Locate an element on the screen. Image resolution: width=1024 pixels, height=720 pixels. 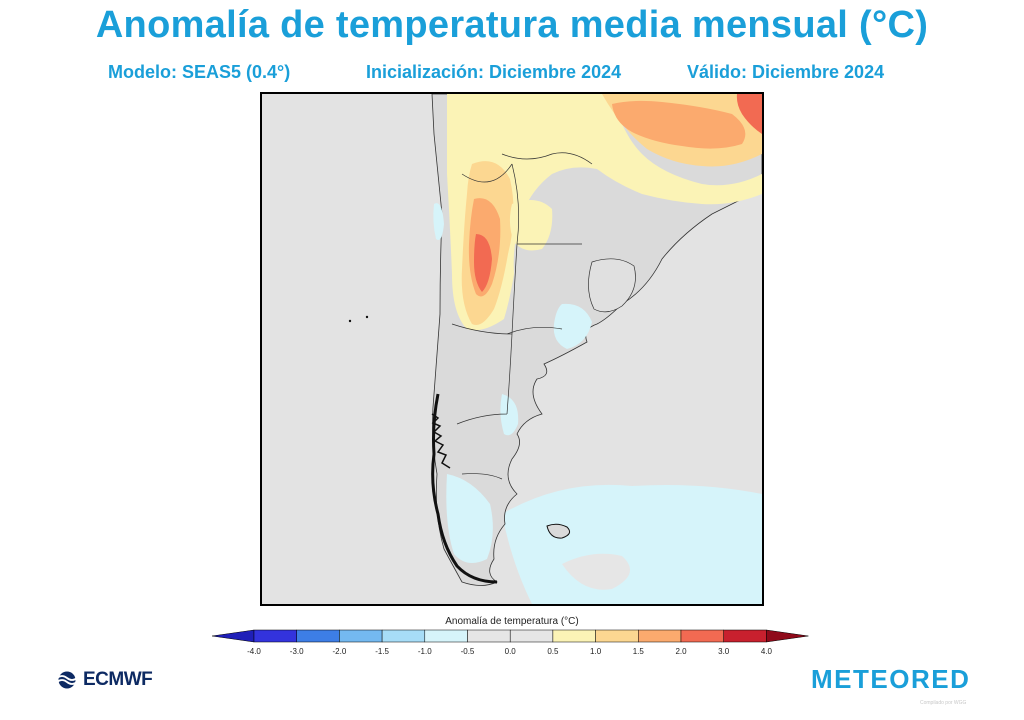
colorbar-tick-label: 0.5 is located at coordinates (553, 651).